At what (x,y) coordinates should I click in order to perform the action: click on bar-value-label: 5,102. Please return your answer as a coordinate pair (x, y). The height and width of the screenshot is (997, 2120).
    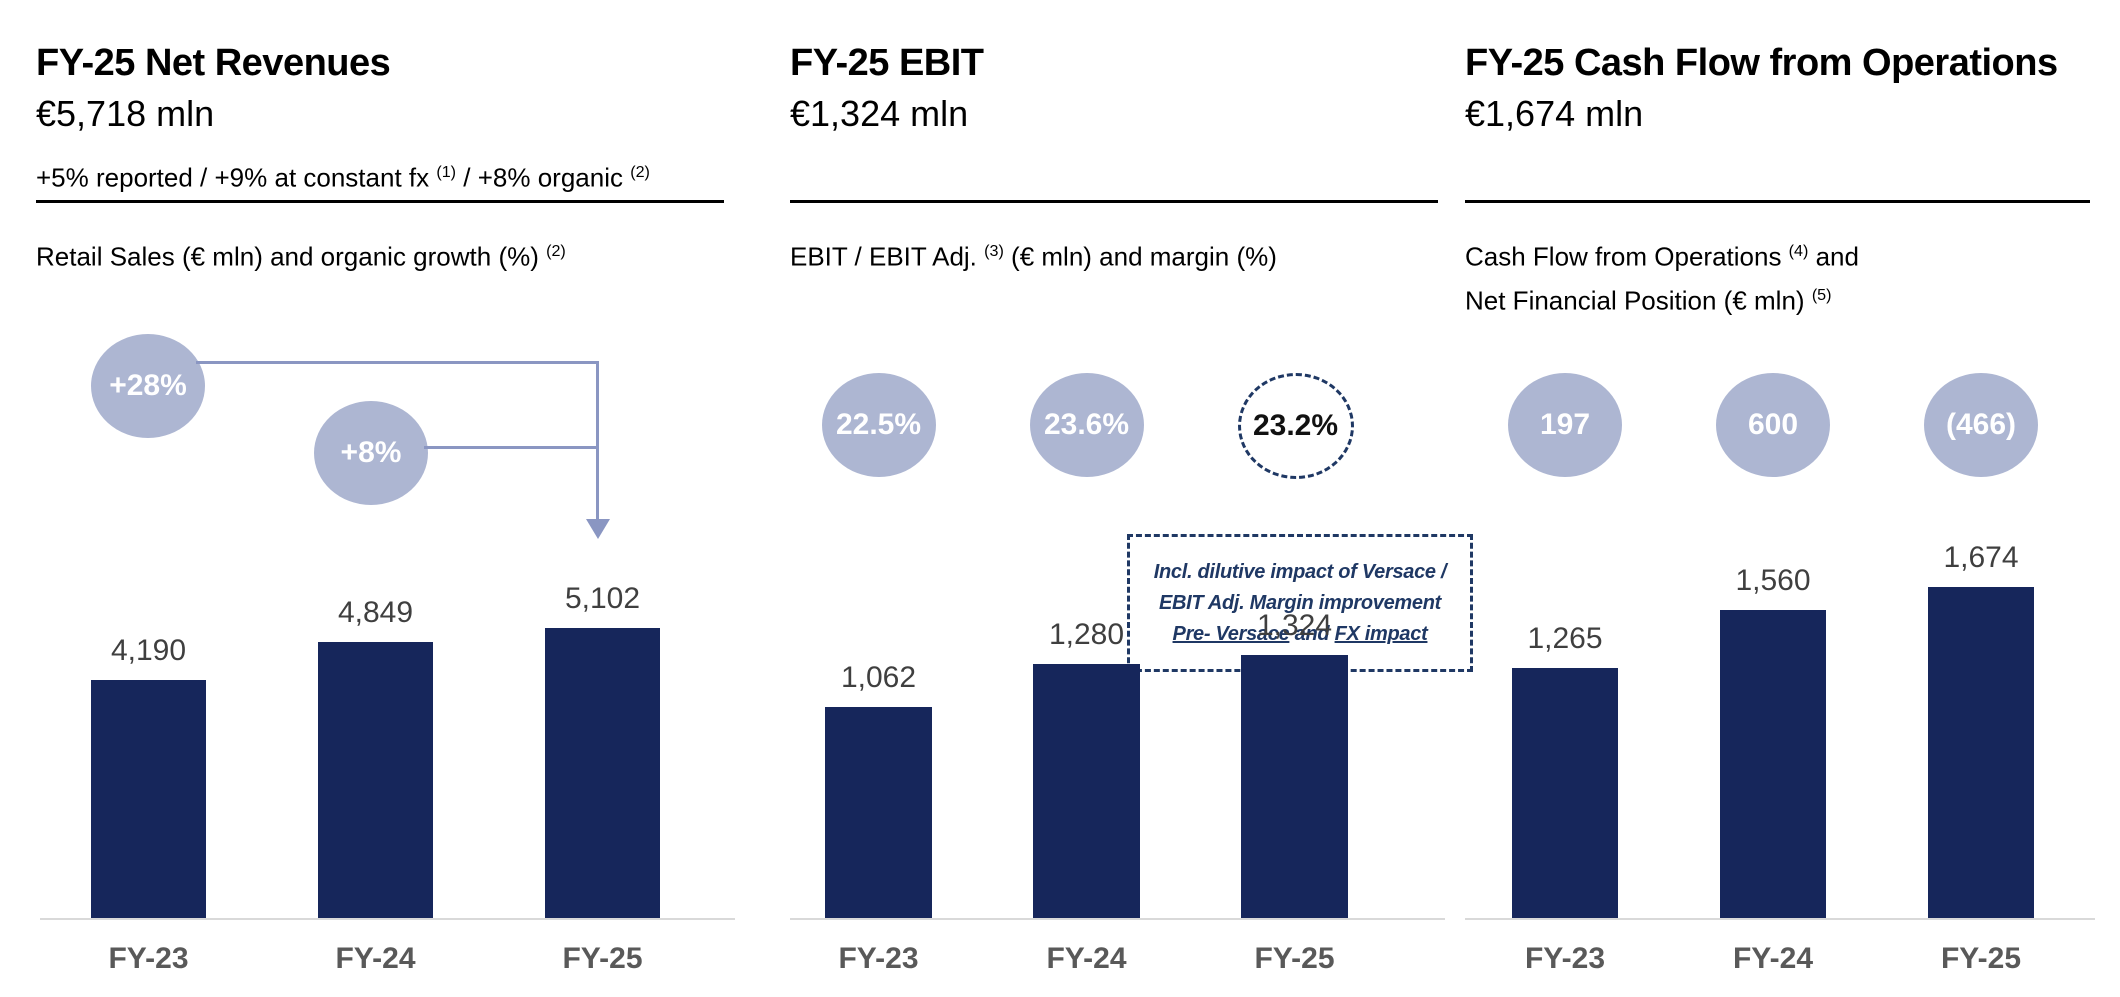
    Looking at the image, I should click on (602, 598).